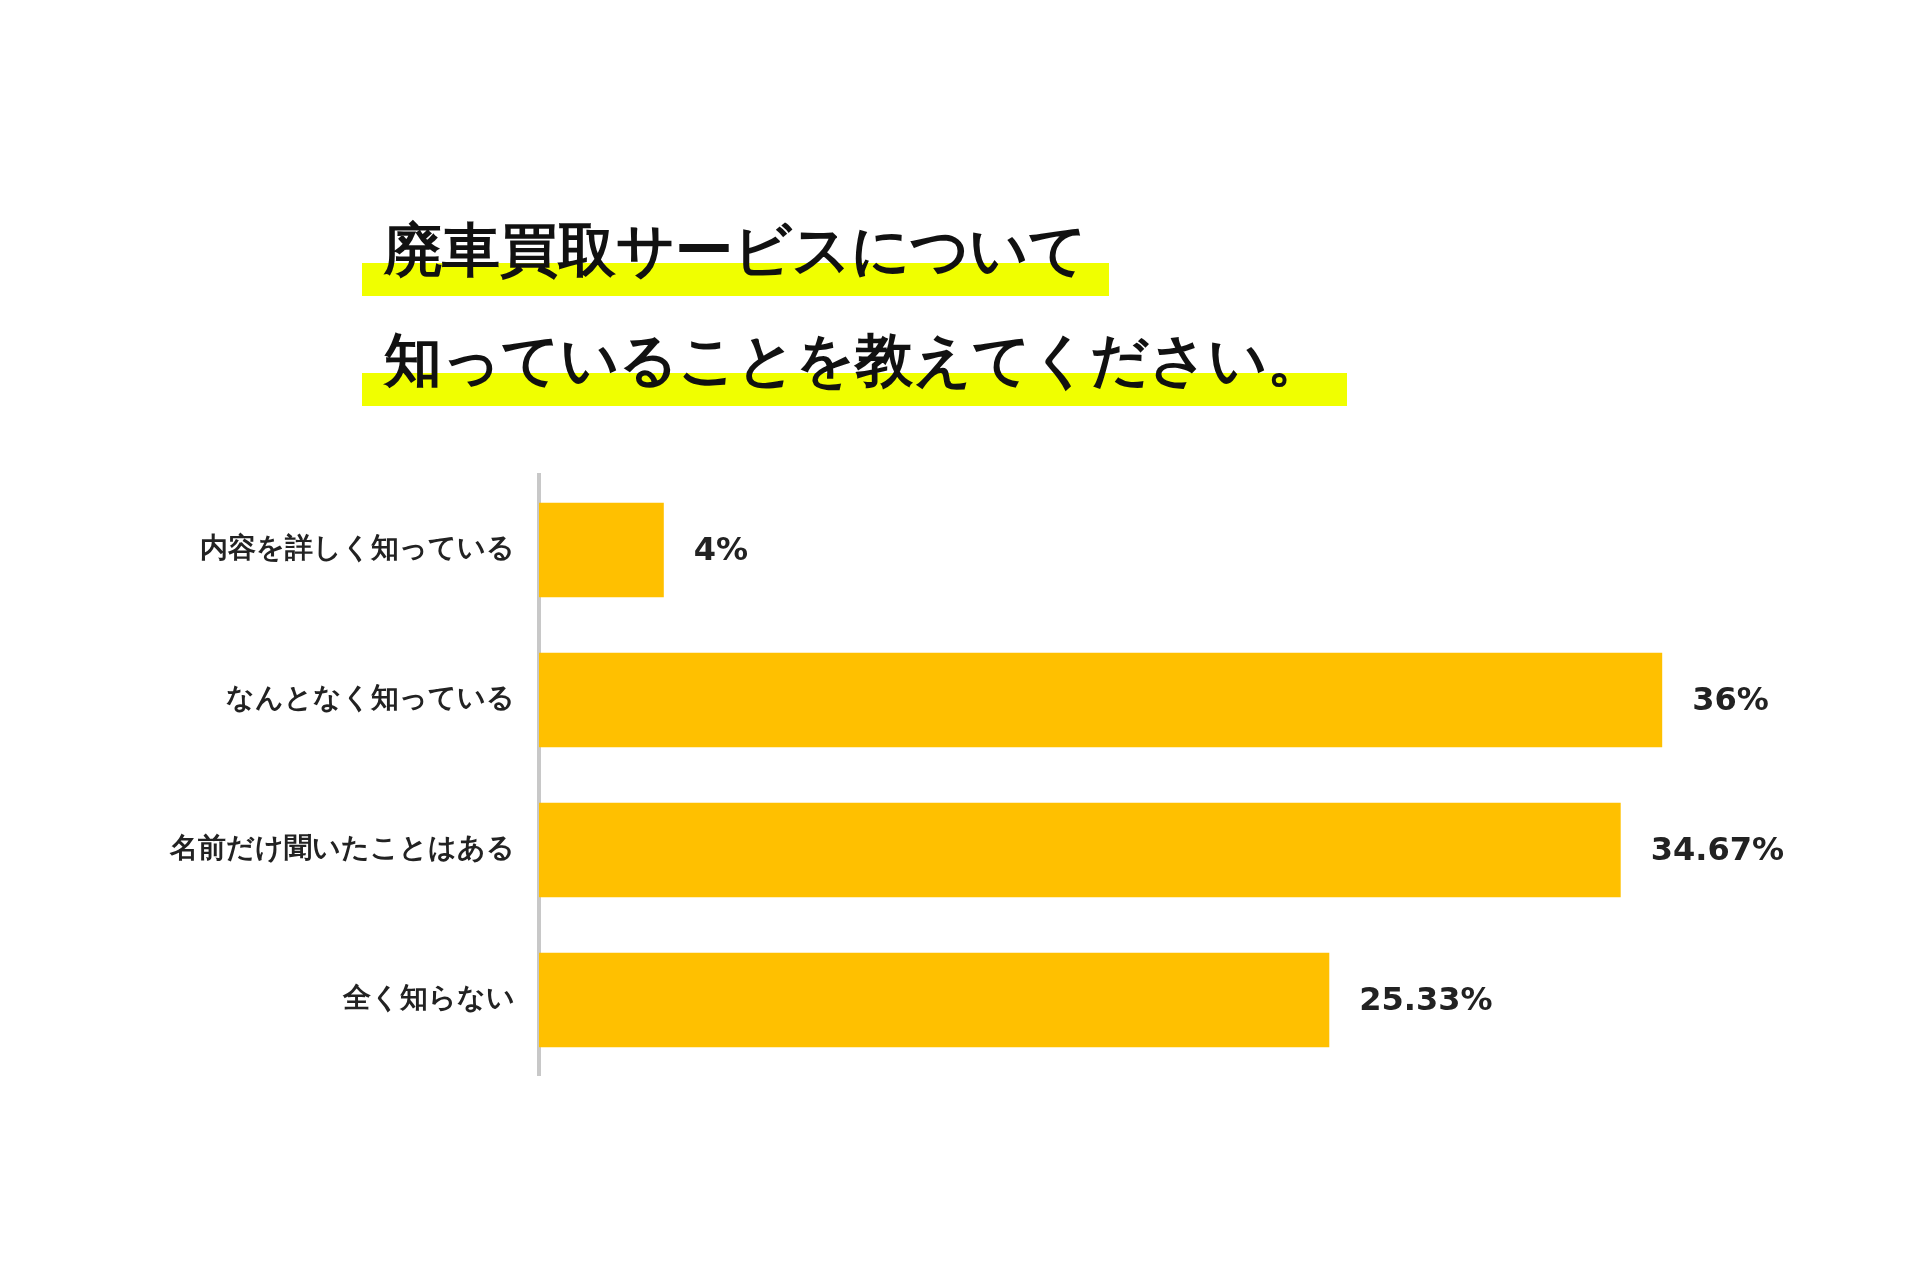 This screenshot has height=1280, width=1920. What do you see at coordinates (370, 698) in the screenshot?
I see `y-tick-label: なんとなく知っている` at bounding box center [370, 698].